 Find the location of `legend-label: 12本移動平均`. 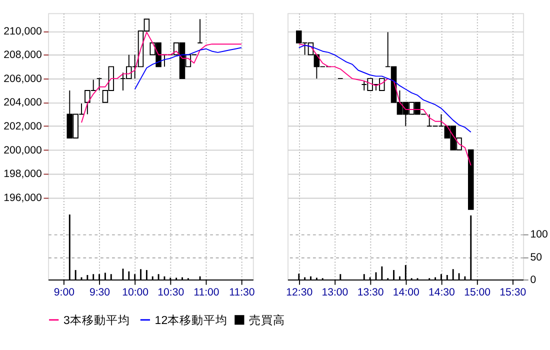

legend-label: 12本移動平均 is located at coordinates (191, 320).